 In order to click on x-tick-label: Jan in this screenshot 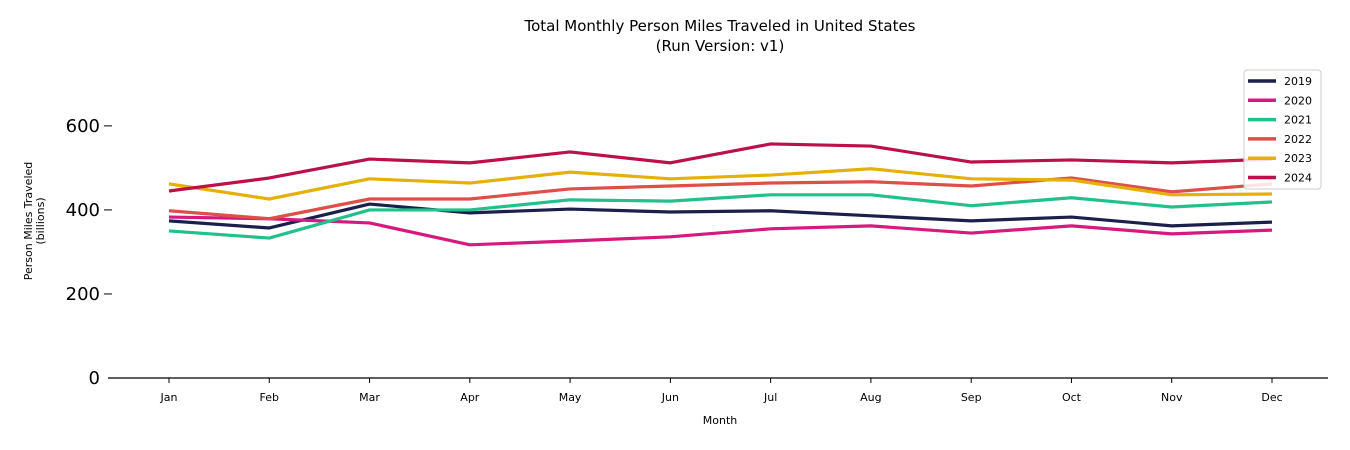, I will do `click(169, 397)`.